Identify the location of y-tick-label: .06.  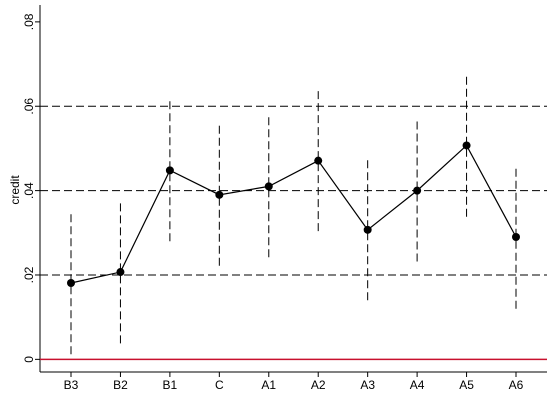
(29, 106).